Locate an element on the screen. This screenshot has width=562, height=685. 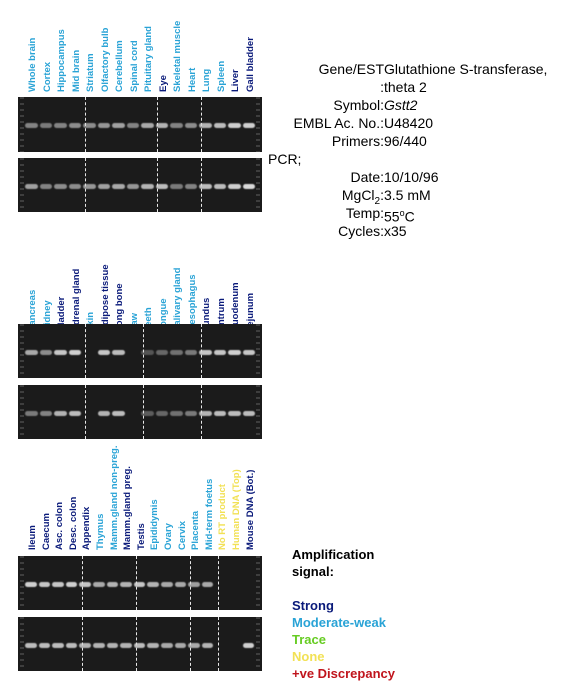
gel-image-panel-1-top is located at coordinates (140, 124).